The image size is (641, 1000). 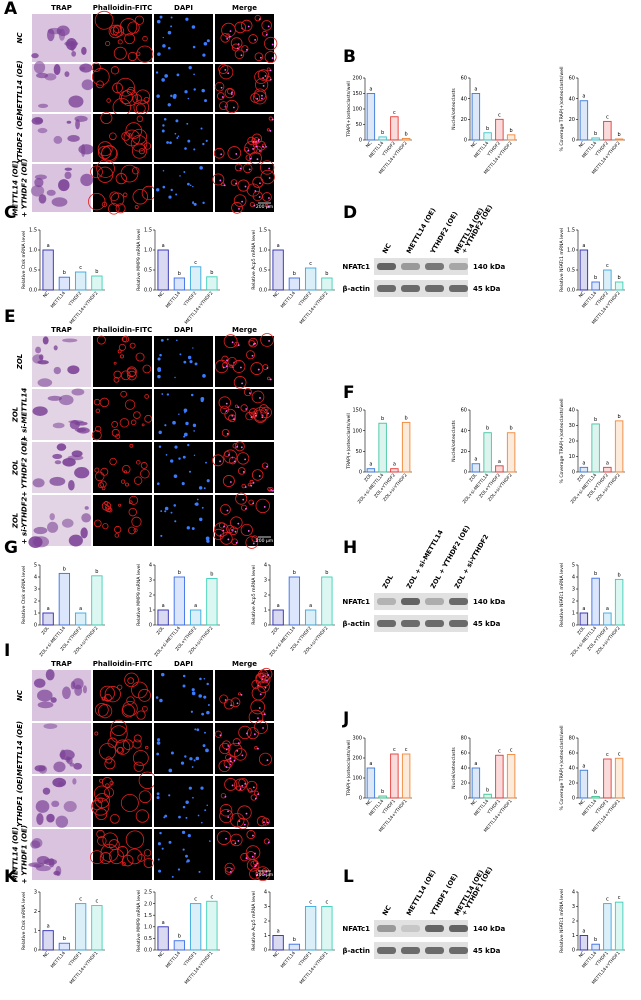 What do you see at coordinates (388, 582) in the screenshot?
I see `lane-label: ZOL` at bounding box center [388, 582].